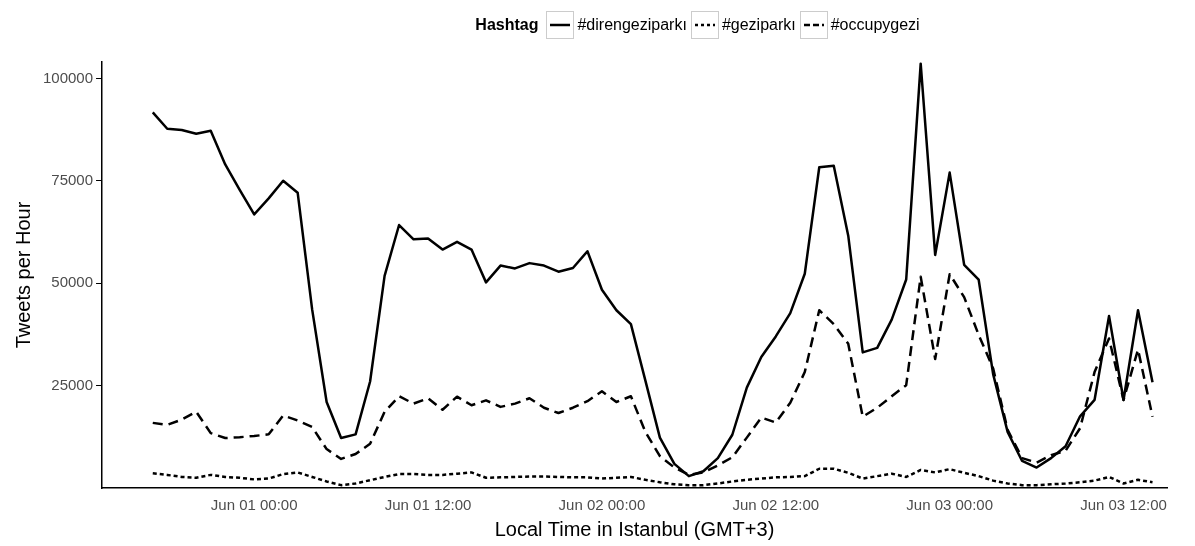  Describe the element at coordinates (428, 505) in the screenshot. I see `x-tick-label: Jun 01 12:00` at that location.